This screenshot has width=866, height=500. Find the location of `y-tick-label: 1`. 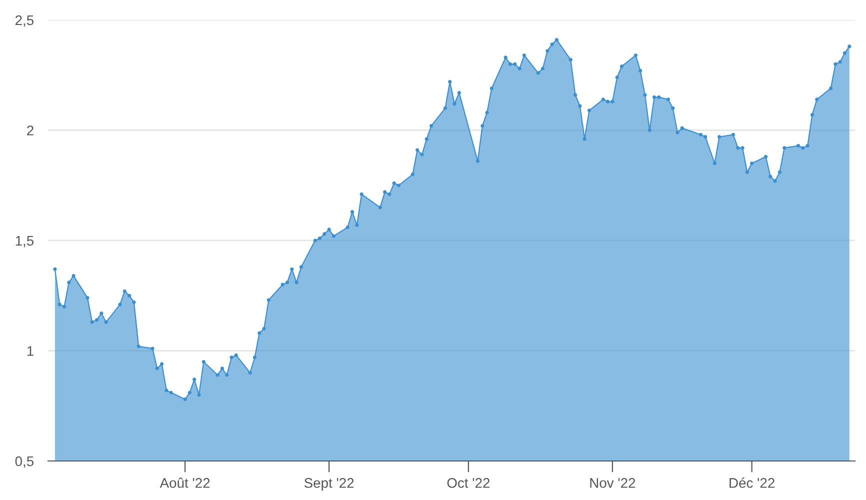

y-tick-label: 1 is located at coordinates (30, 351).